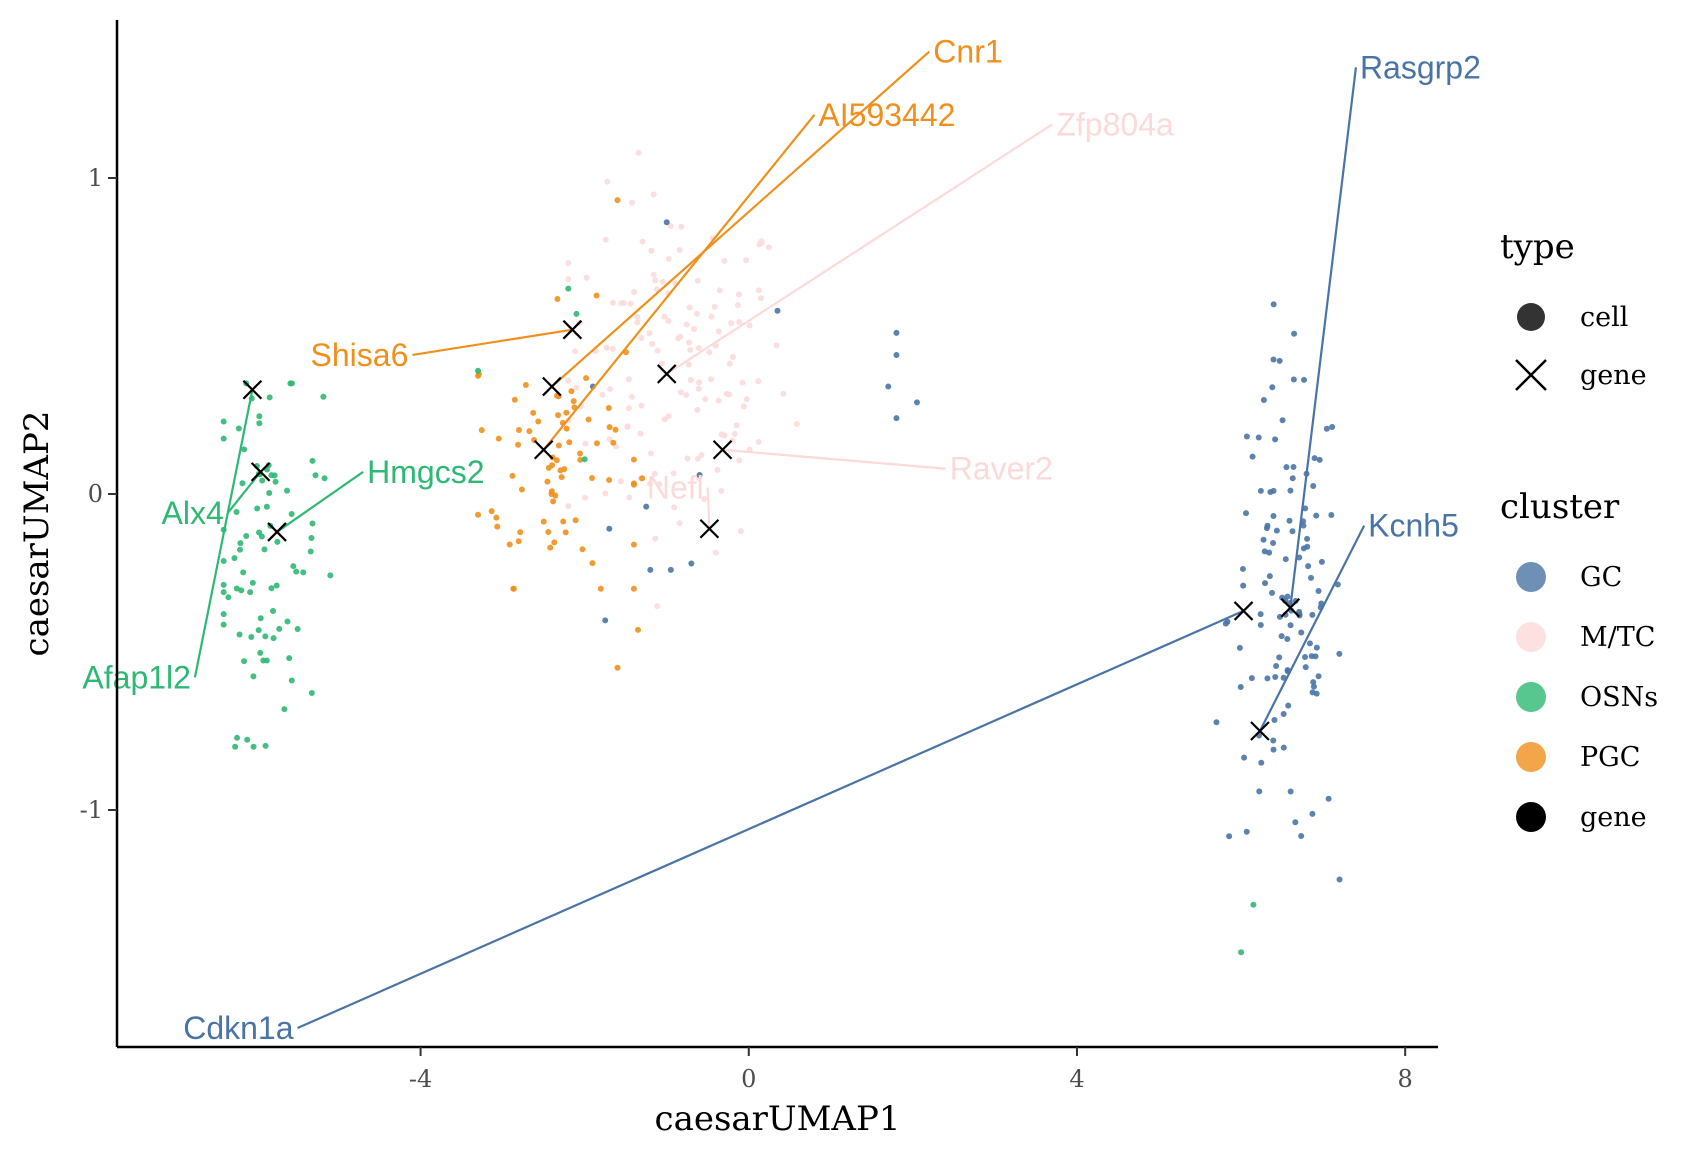 The width and height of the screenshot is (1689, 1152). I want to click on legend-swatch-osns, so click(1531, 697).